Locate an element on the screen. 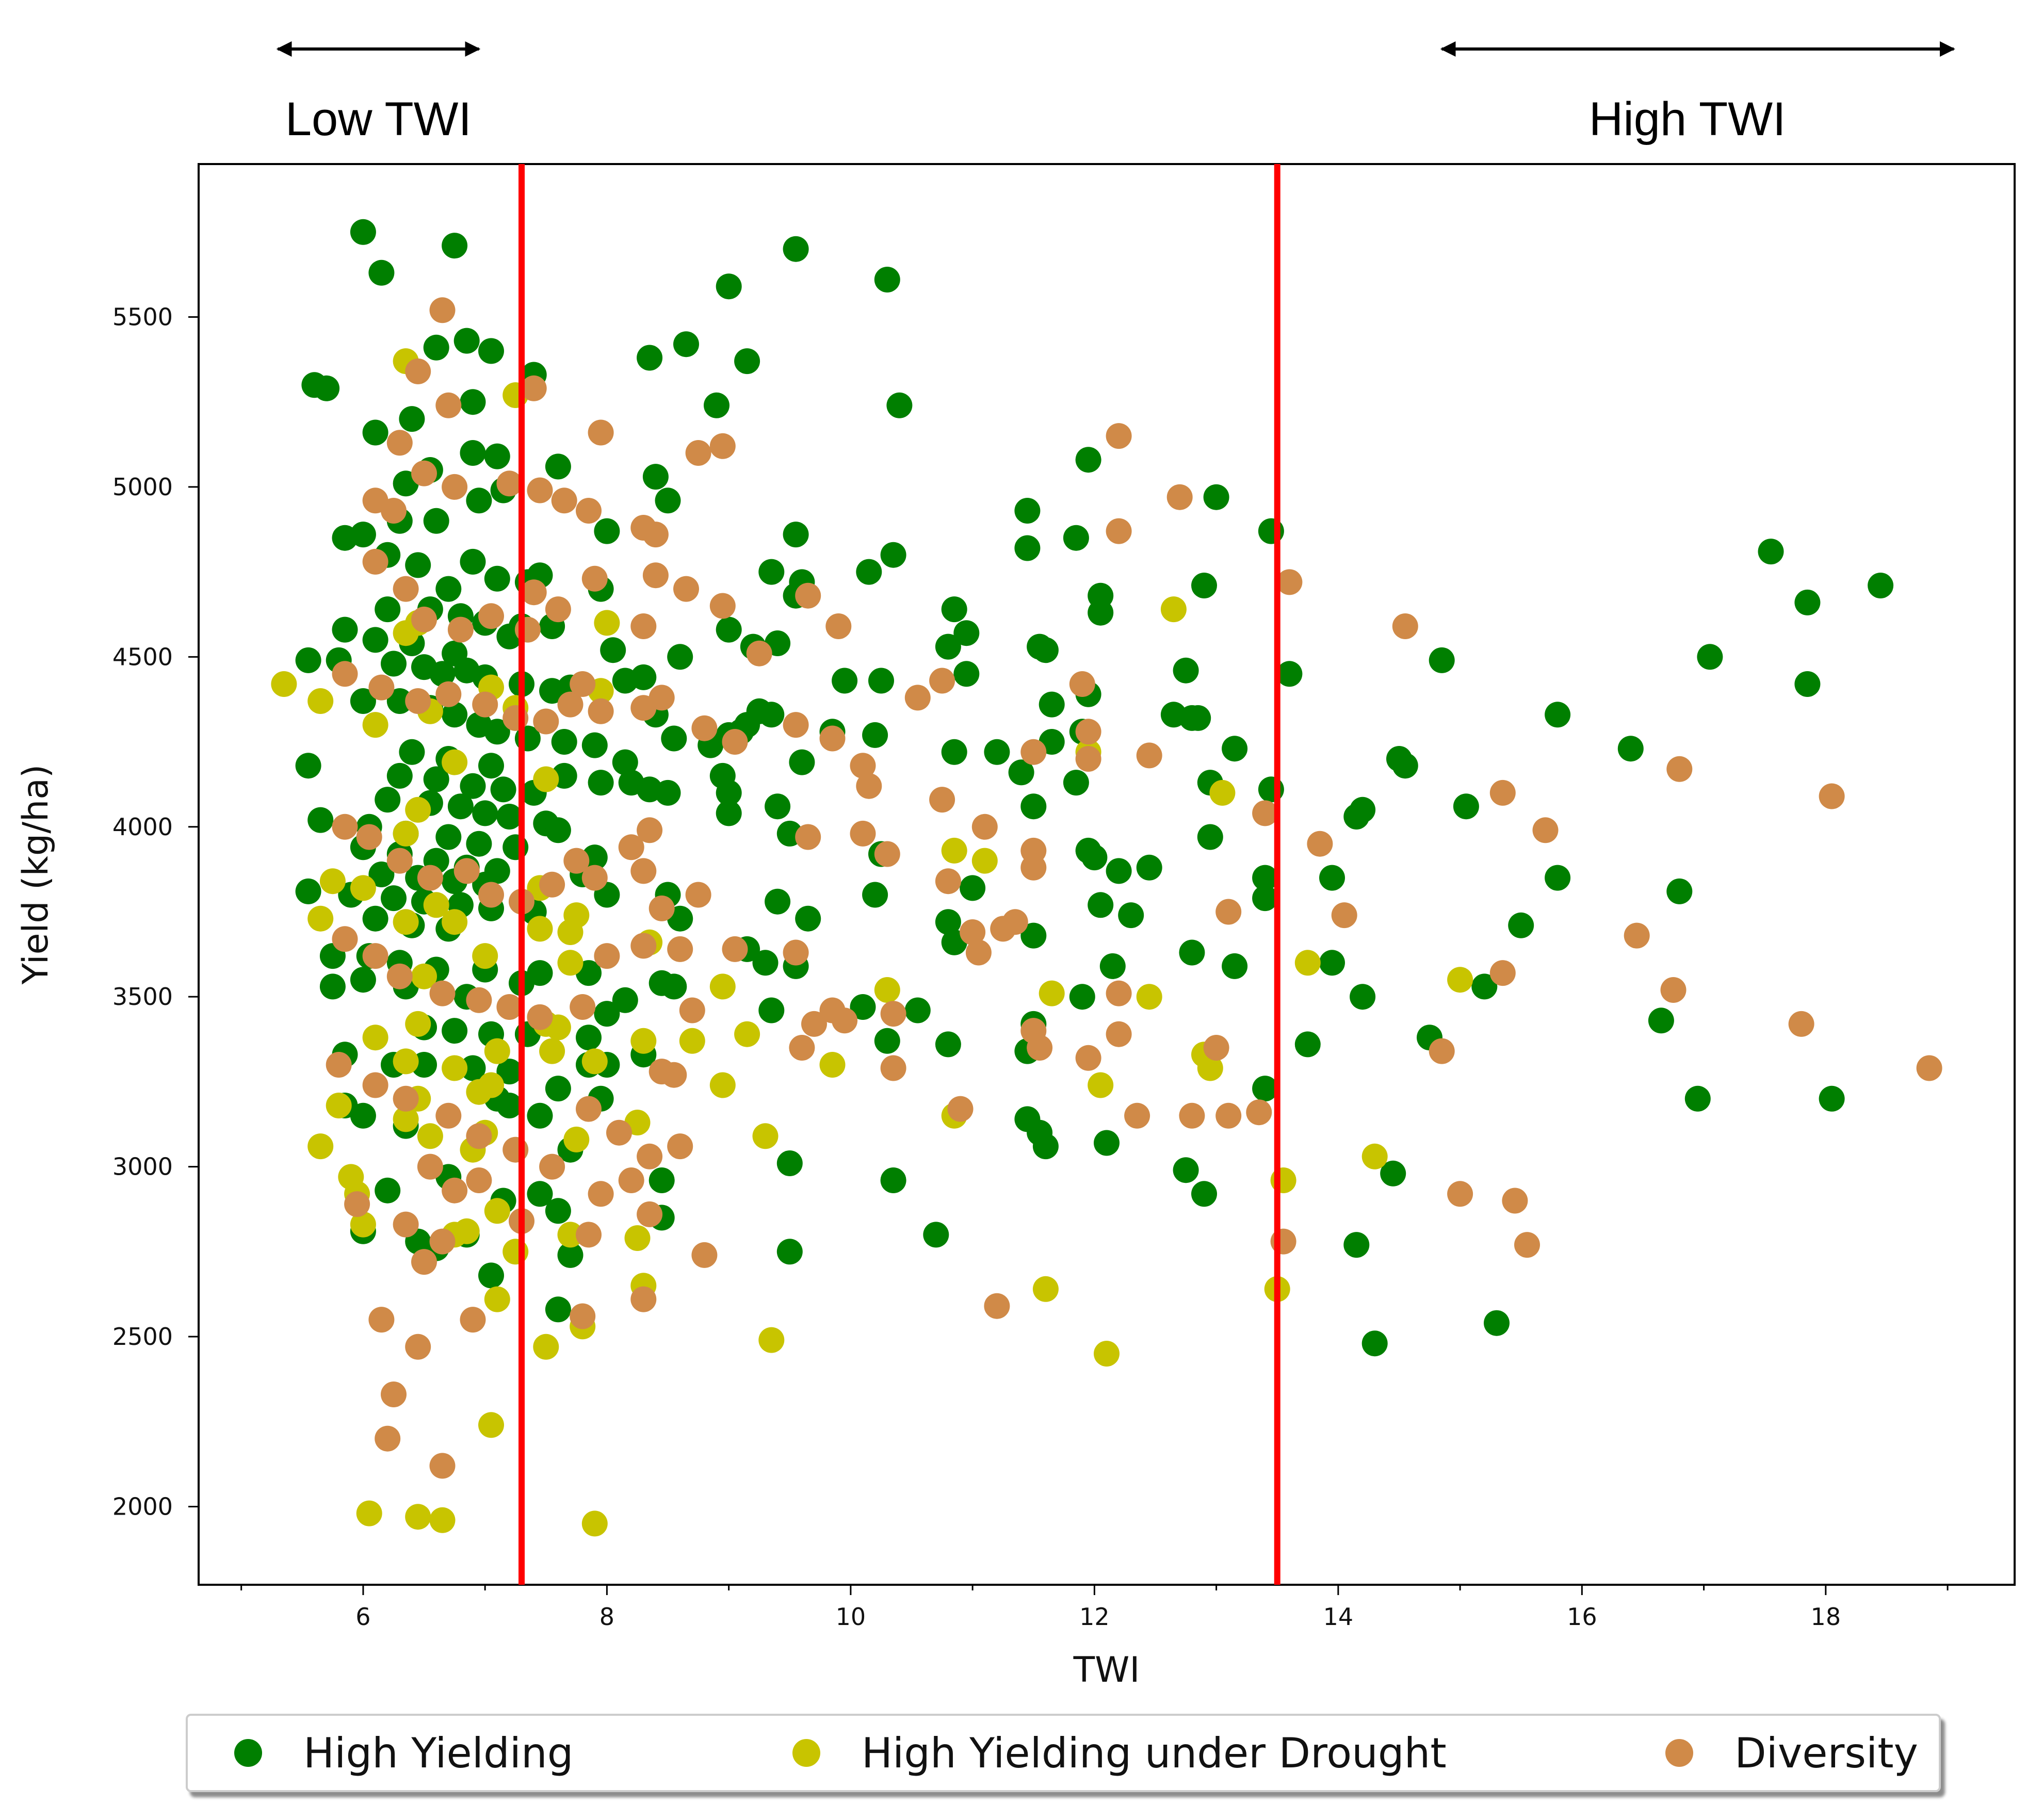 This screenshot has width=2043, height=1820. x-tick-label-8: 8 is located at coordinates (606, 1617).